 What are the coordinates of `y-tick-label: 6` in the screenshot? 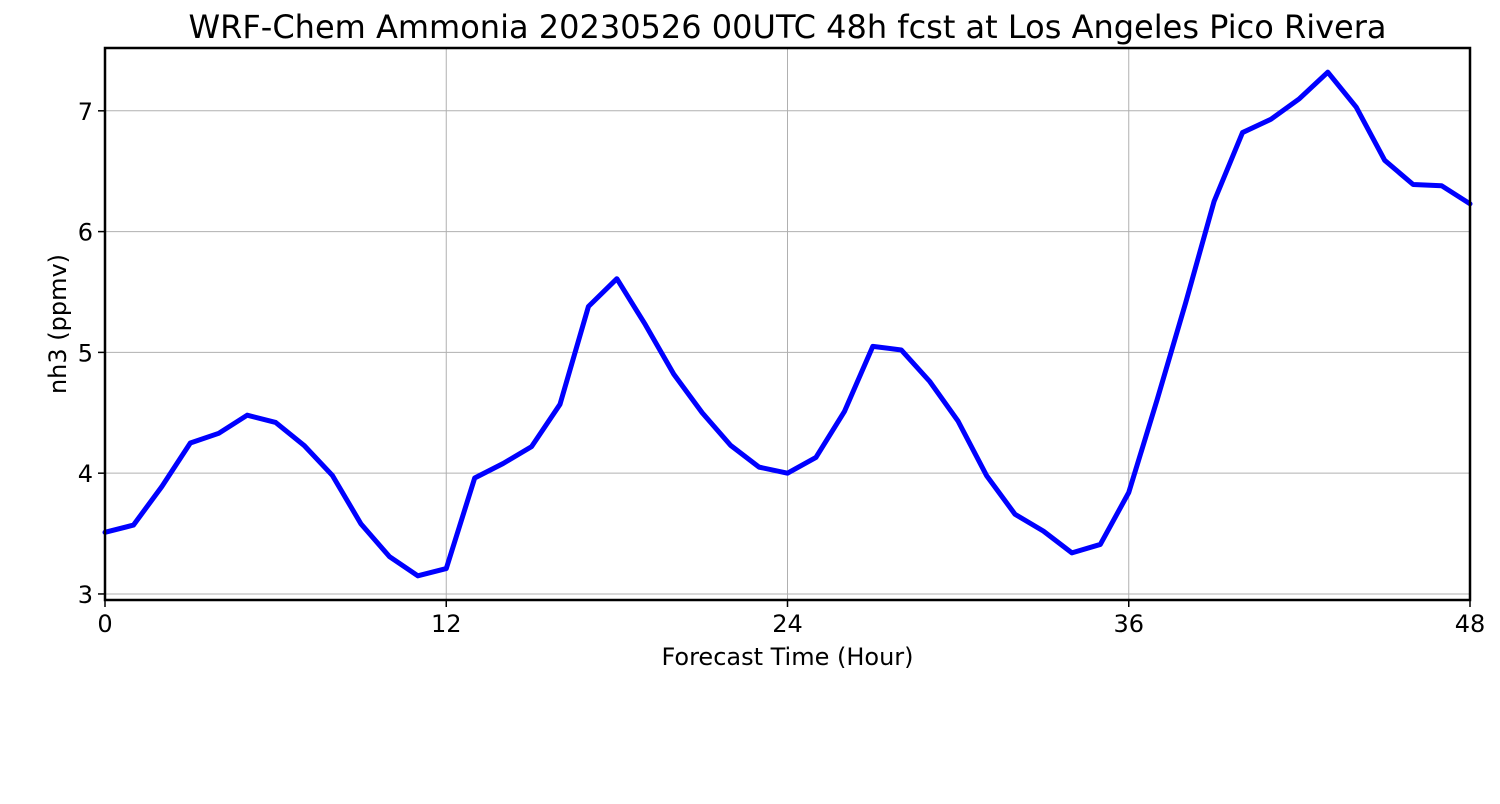 It's located at (85, 233).